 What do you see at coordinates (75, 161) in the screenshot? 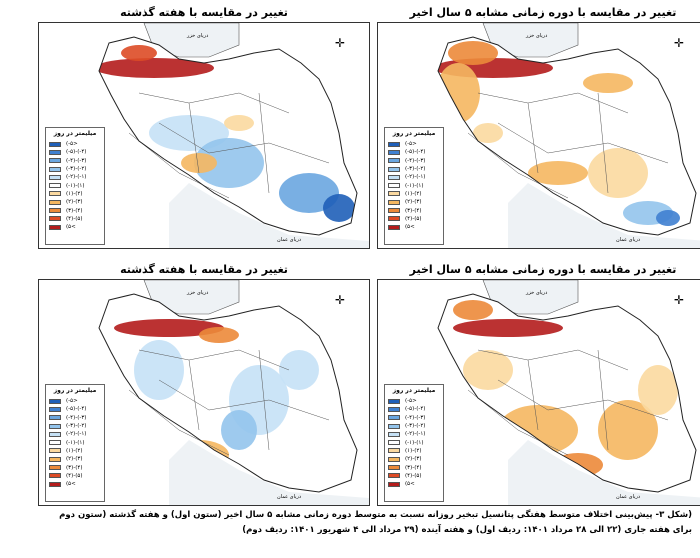
I see `legend-item: (-۴)-(-۳)` at bounding box center [75, 161].